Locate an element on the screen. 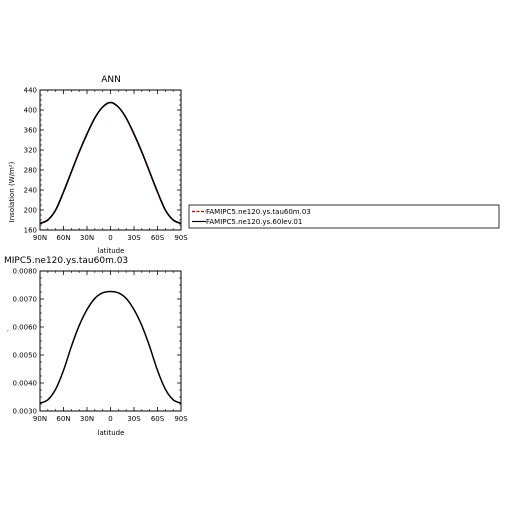 Image resolution: width=510 pixels, height=510 pixels. legend-label-series-1: FAMIPC5.ne120.ys.tau60m.03 is located at coordinates (258, 212).